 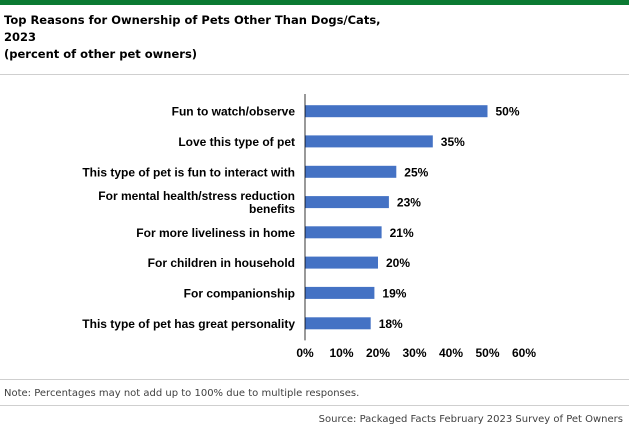 What do you see at coordinates (188, 172) in the screenshot?
I see `category-label-3: This type of pet is fun to interact with` at bounding box center [188, 172].